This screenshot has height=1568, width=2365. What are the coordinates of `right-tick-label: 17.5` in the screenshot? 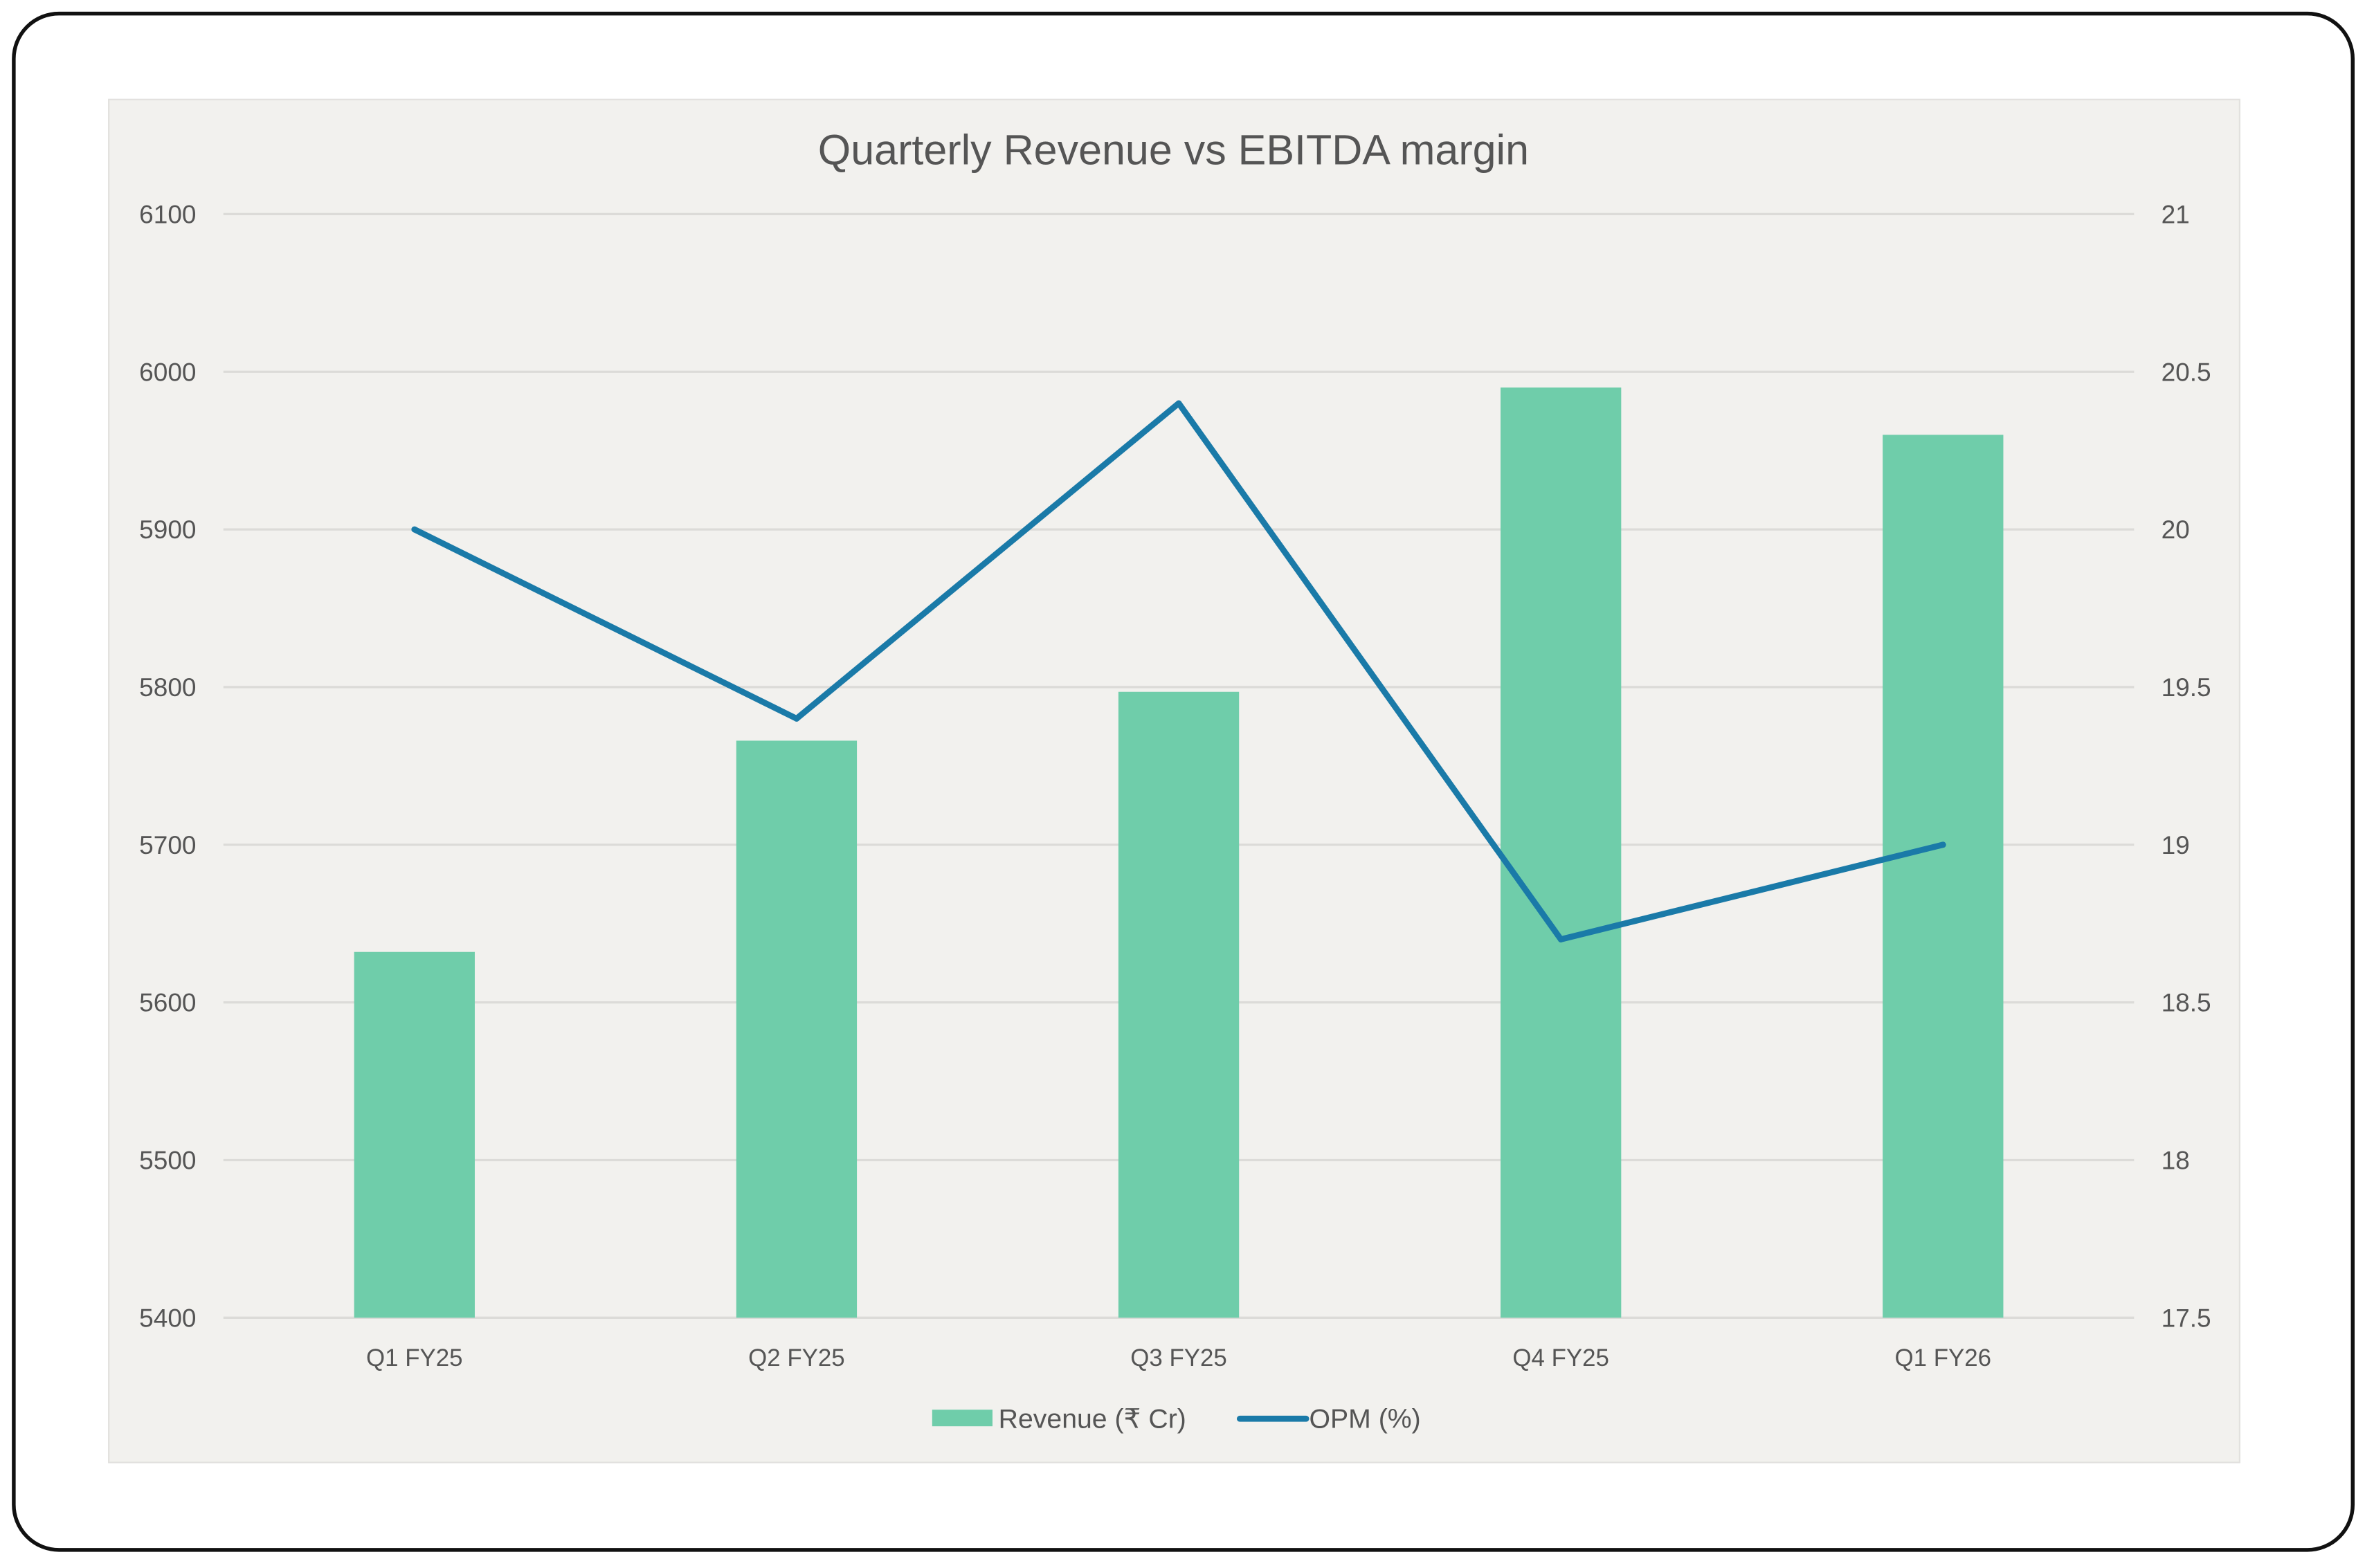 It's located at (2186, 1317).